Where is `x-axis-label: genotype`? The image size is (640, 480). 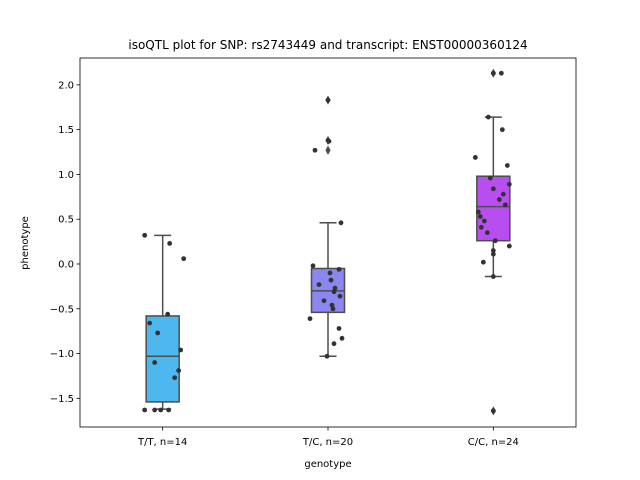 x-axis-label: genotype is located at coordinates (327, 464).